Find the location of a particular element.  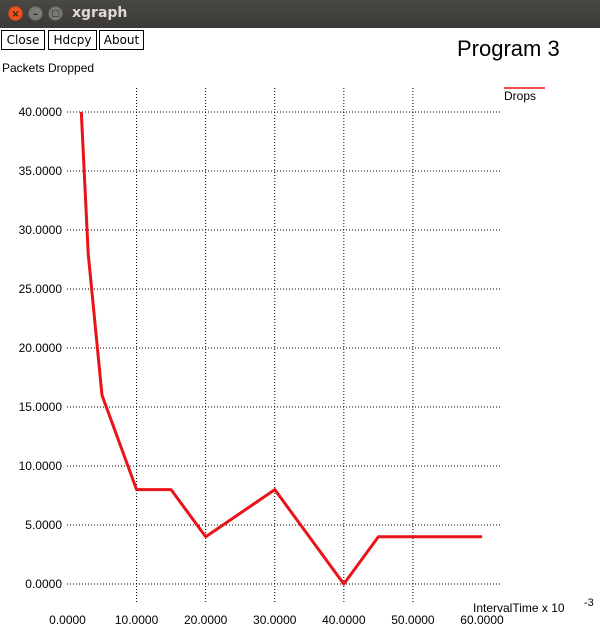

x-tick-label: 0.0000 is located at coordinates (67, 620).